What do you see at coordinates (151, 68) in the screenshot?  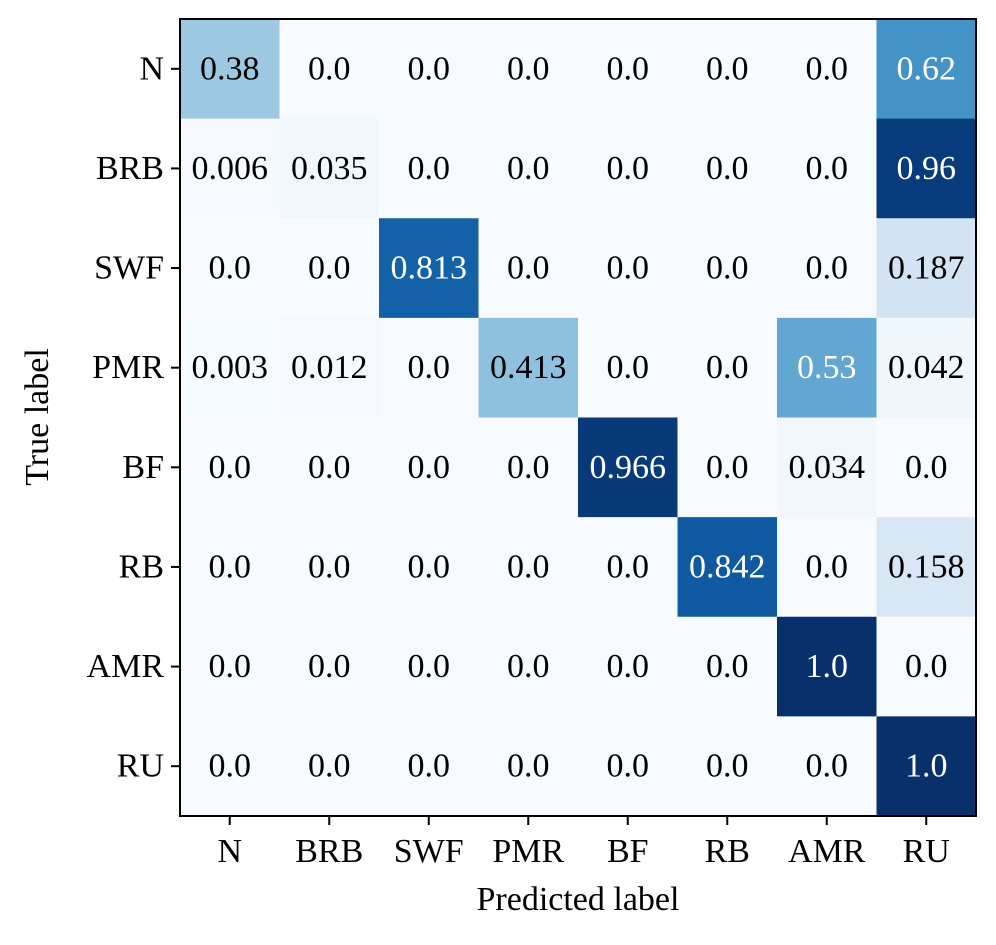 I see `y-tick-label-n: N` at bounding box center [151, 68].